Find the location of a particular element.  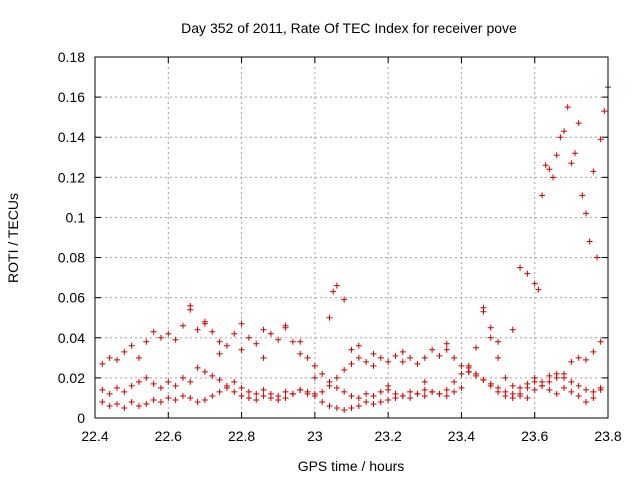

y-tick-label: 0.04 is located at coordinates (71, 338).